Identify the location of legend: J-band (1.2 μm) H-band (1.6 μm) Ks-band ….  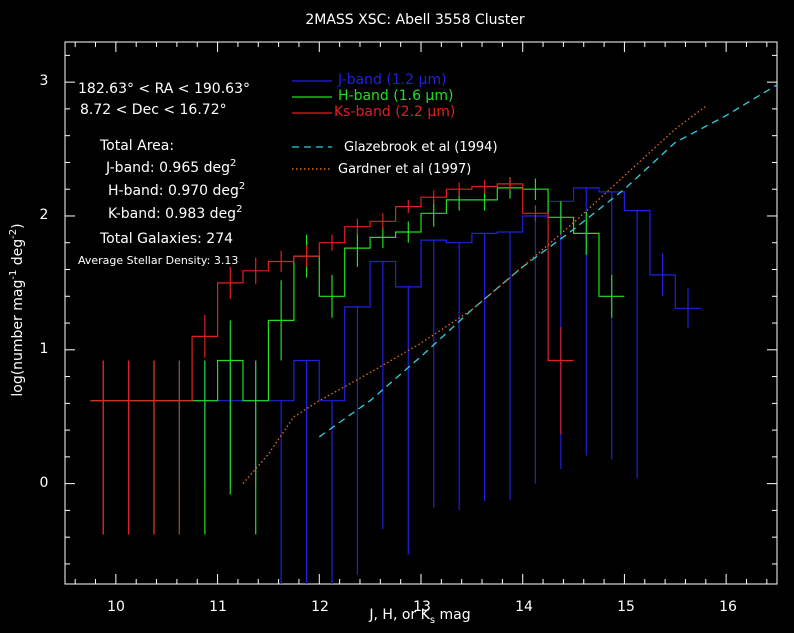
(395, 124).